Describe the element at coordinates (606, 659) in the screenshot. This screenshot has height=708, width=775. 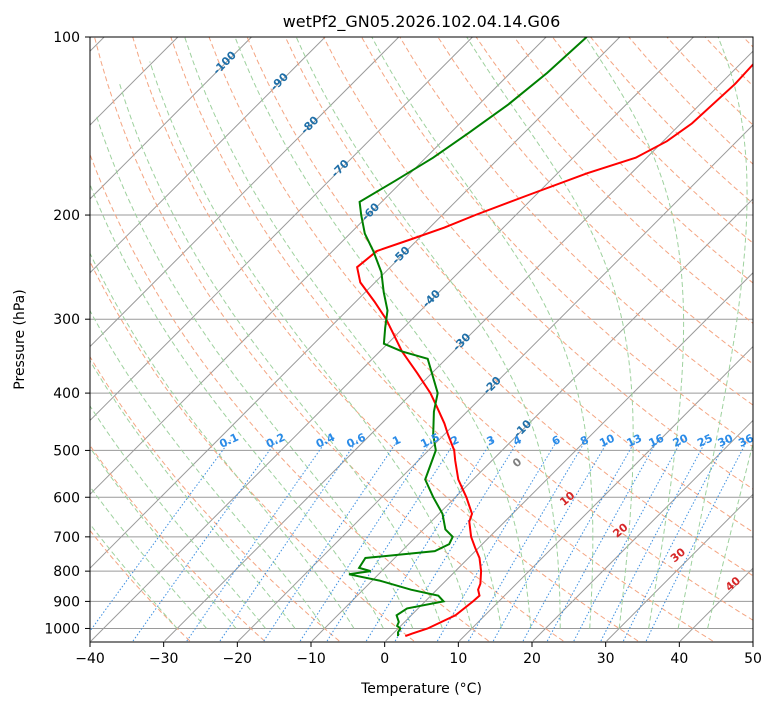
I see `x-tick-label: 30` at that location.